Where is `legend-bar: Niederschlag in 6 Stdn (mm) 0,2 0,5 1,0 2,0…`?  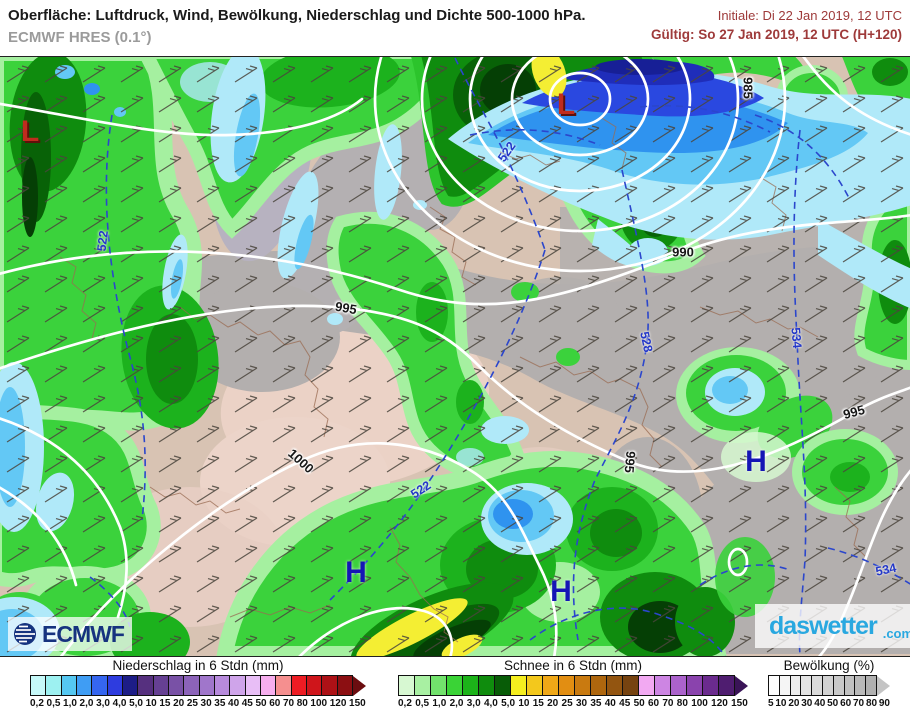
legend-bar: Niederschlag in 6 Stdn (mm) 0,2 0,5 1,0 2,0… is located at coordinates (455, 683).